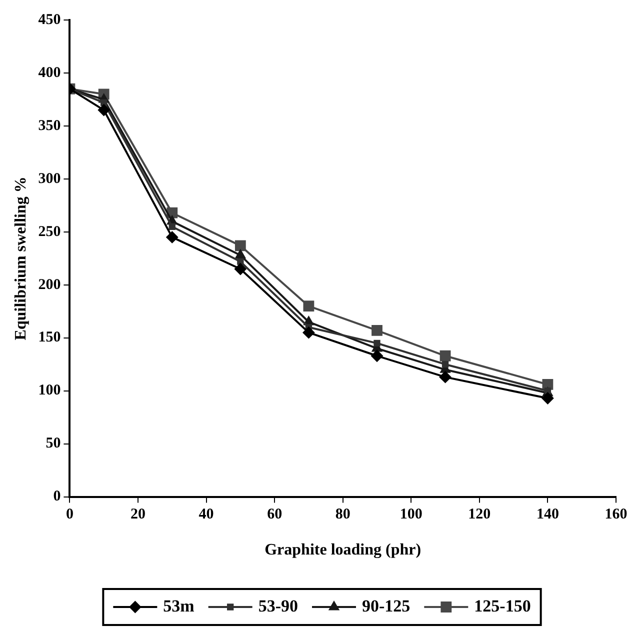 The height and width of the screenshot is (642, 644). Describe the element at coordinates (206, 514) in the screenshot. I see `x-tick-label: 40` at that location.